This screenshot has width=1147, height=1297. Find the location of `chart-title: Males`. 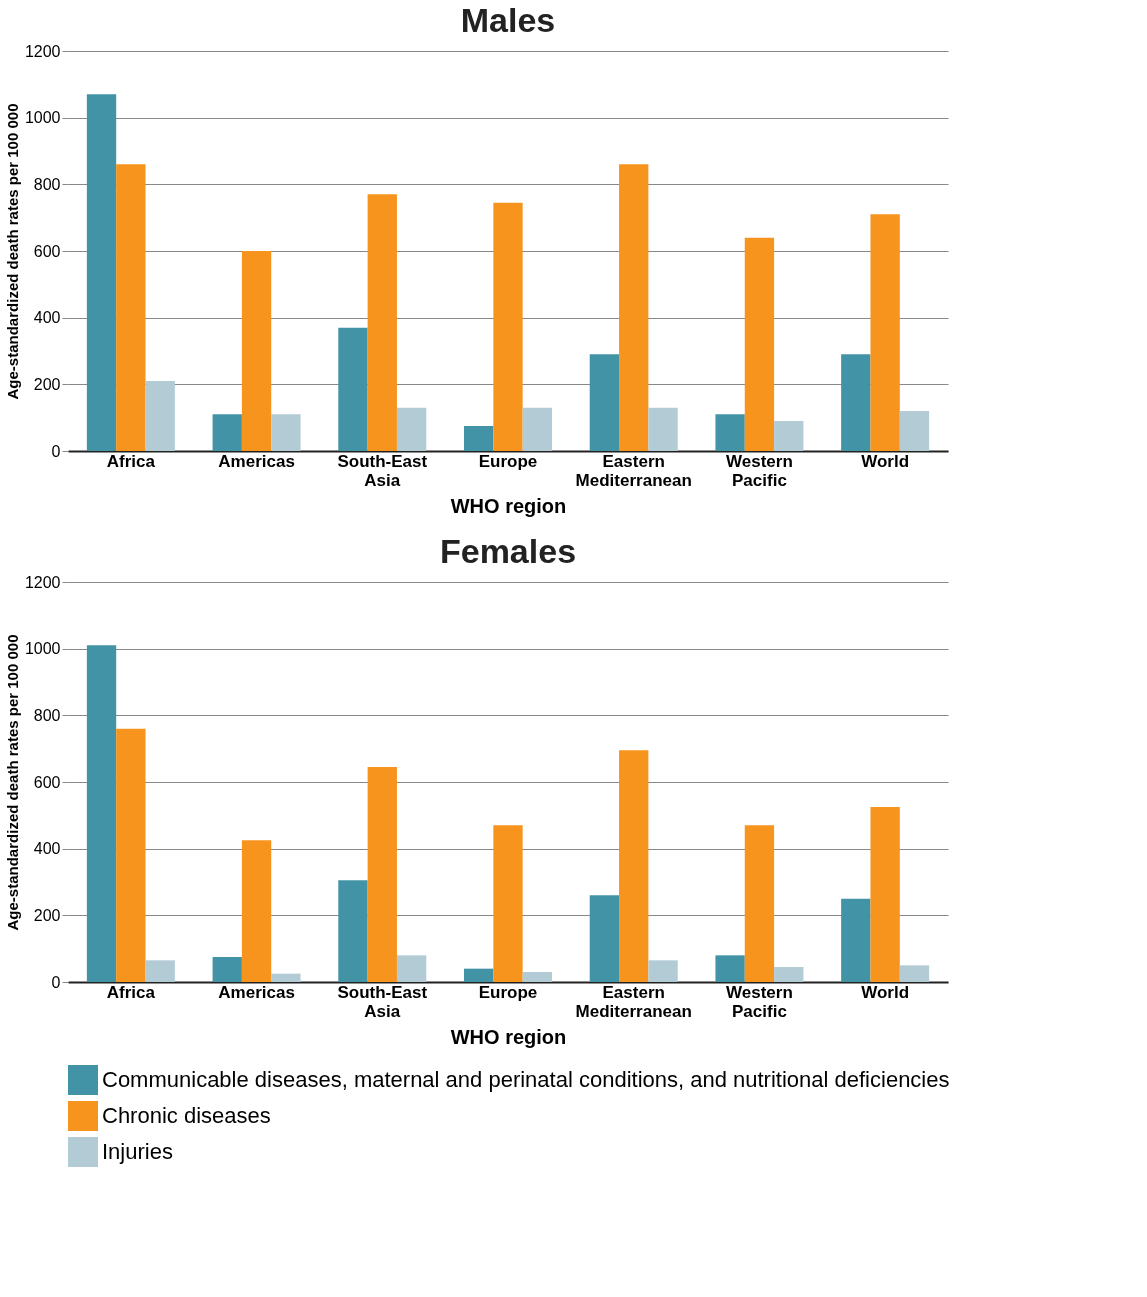

chart-title: Males is located at coordinates (508, 20).